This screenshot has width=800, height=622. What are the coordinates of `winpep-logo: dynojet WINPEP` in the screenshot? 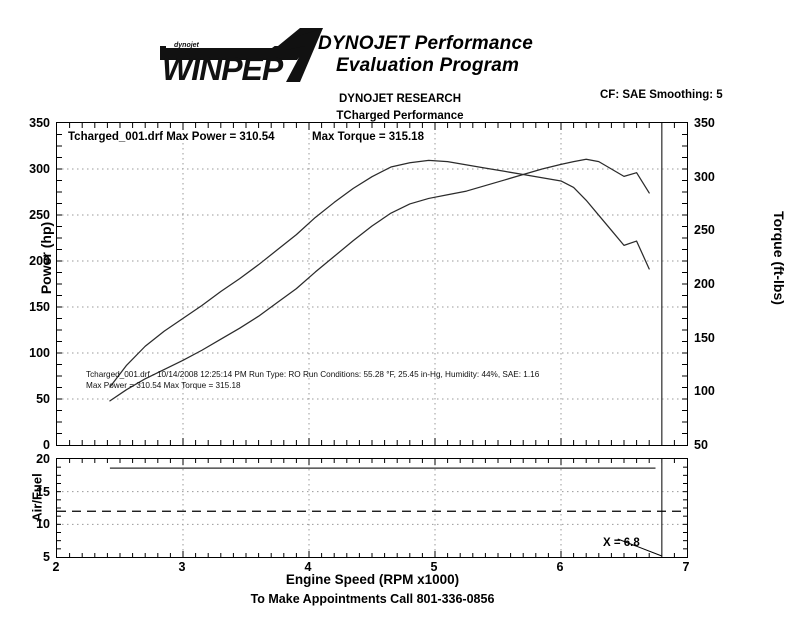 It's located at (242, 55).